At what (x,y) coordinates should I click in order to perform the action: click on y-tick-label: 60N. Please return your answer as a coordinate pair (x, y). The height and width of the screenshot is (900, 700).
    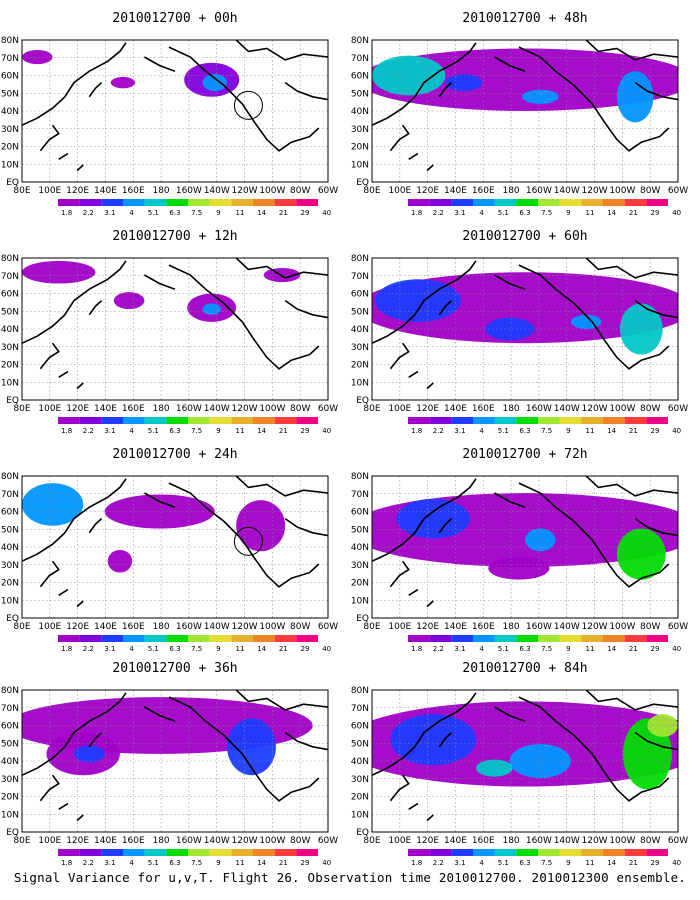
    Looking at the image, I should click on (360, 513).